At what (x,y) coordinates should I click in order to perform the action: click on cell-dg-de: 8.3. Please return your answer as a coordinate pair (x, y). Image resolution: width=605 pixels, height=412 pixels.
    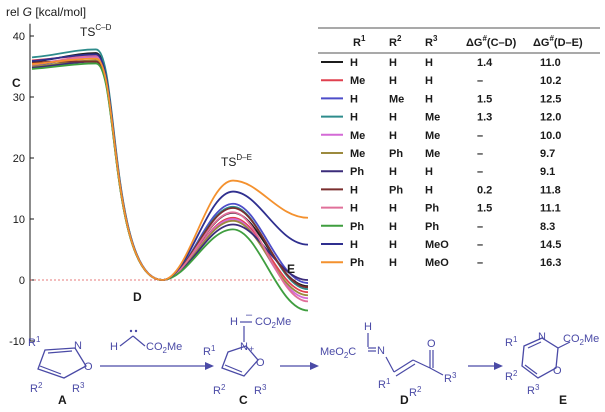
    Looking at the image, I should click on (547, 227).